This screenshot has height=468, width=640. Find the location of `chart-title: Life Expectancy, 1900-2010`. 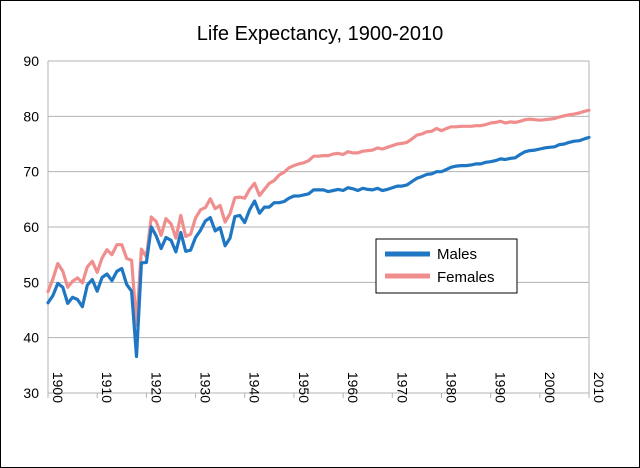

chart-title: Life Expectancy, 1900-2010 is located at coordinates (320, 34).